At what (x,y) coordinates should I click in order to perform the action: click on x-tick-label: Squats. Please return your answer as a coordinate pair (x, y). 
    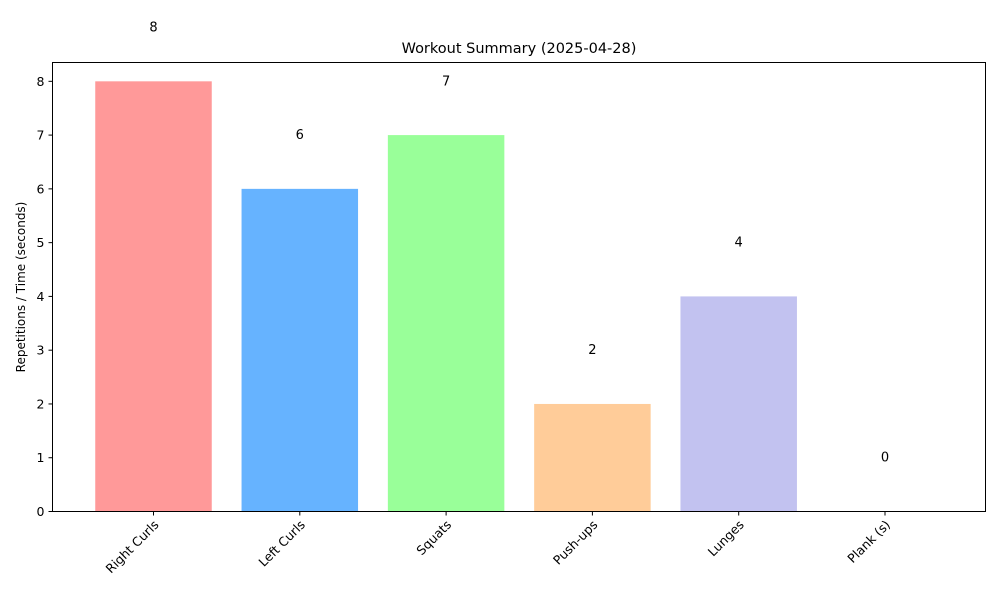
    Looking at the image, I should click on (433, 537).